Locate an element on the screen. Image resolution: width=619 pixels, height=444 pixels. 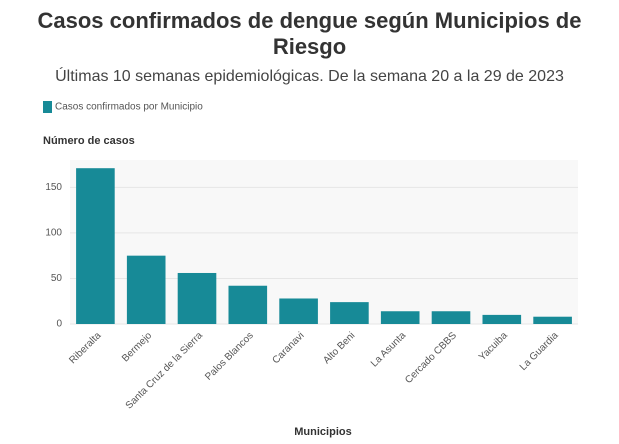
y-tick-label: 100 is located at coordinates (53, 233).